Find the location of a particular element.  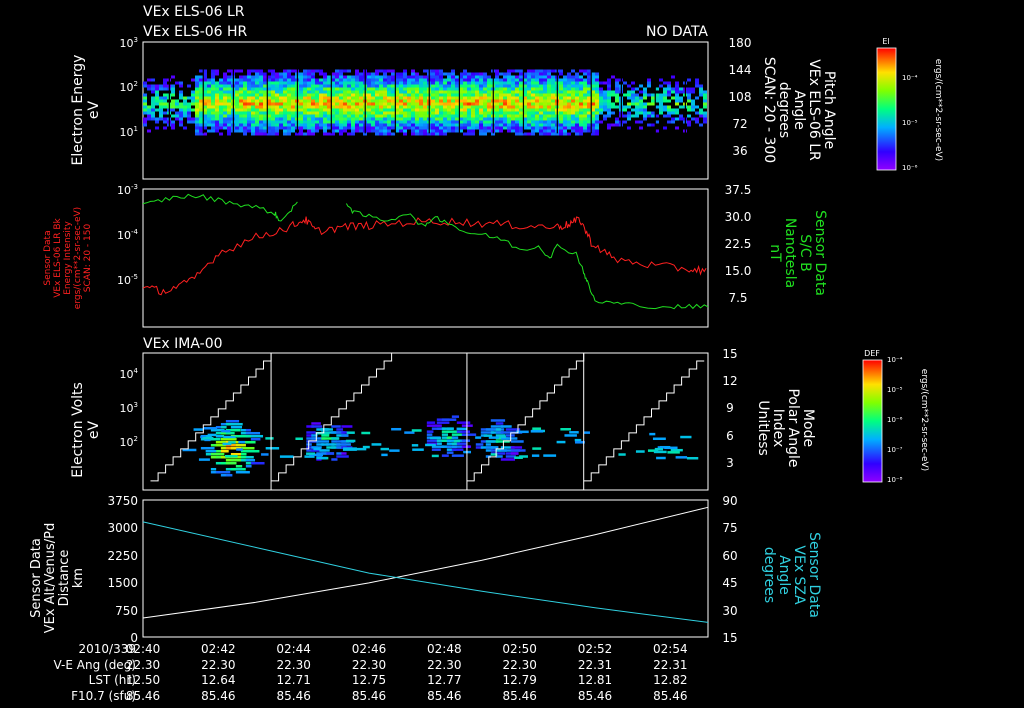

p4-ytick-3750: 3750 is located at coordinates (122, 501).